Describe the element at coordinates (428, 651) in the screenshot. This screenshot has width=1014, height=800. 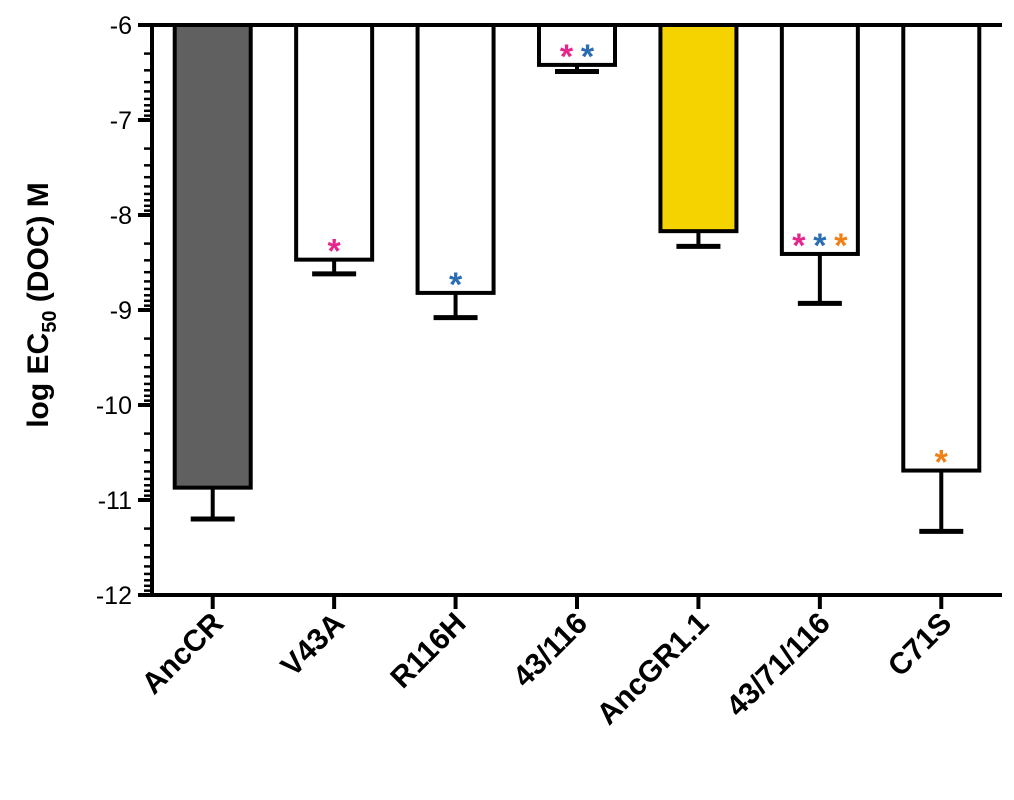
I see `x-tick-label: R116H` at that location.